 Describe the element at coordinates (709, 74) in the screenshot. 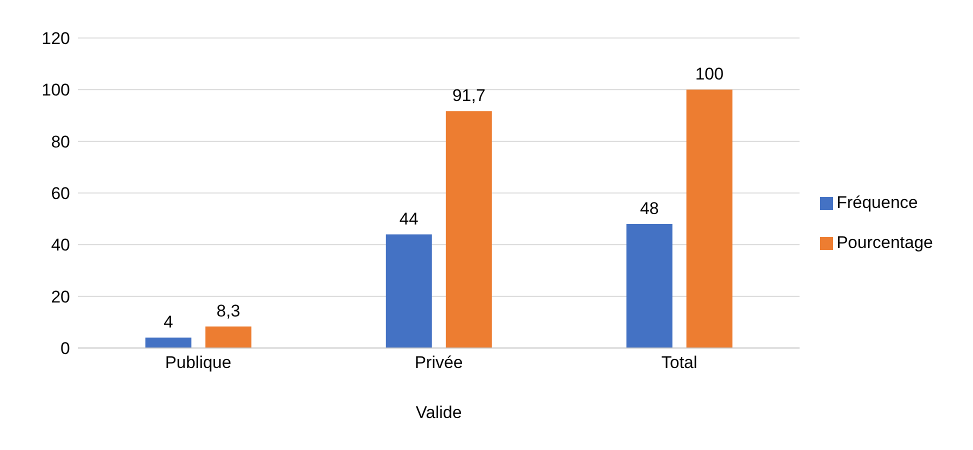

I see `data-label: 100` at that location.